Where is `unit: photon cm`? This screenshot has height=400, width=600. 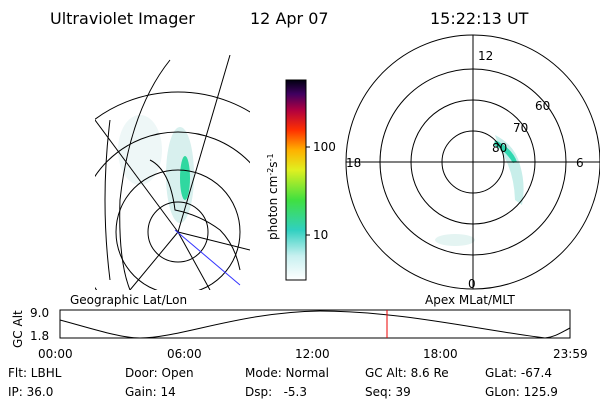 unit: photon cm is located at coordinates (273, 208).